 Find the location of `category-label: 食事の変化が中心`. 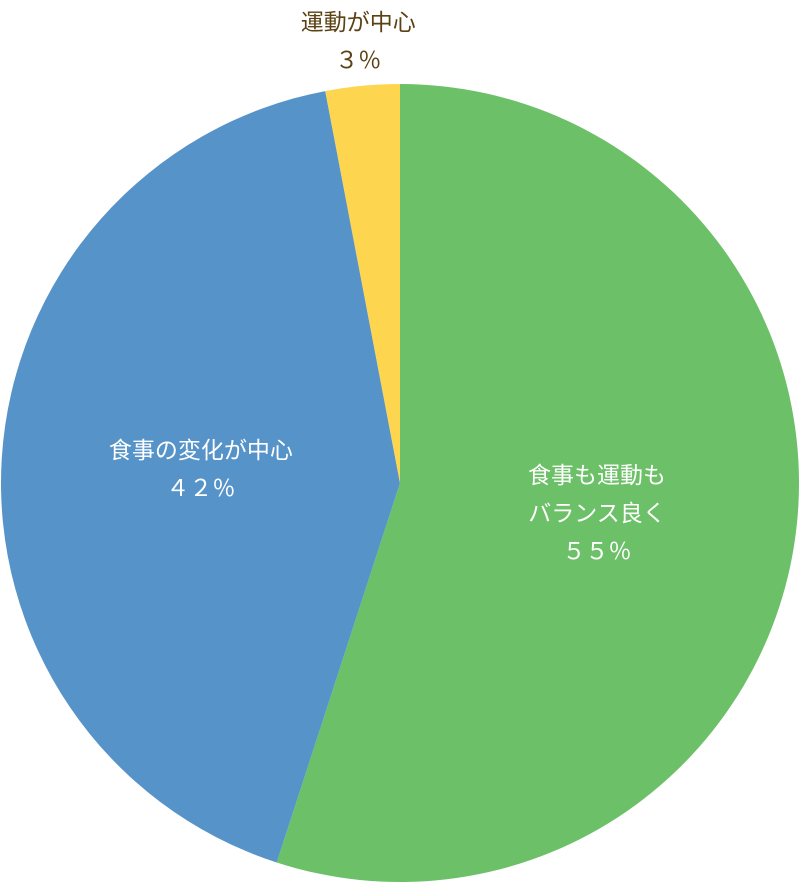

category-label: 食事の変化が中心 is located at coordinates (200, 451).